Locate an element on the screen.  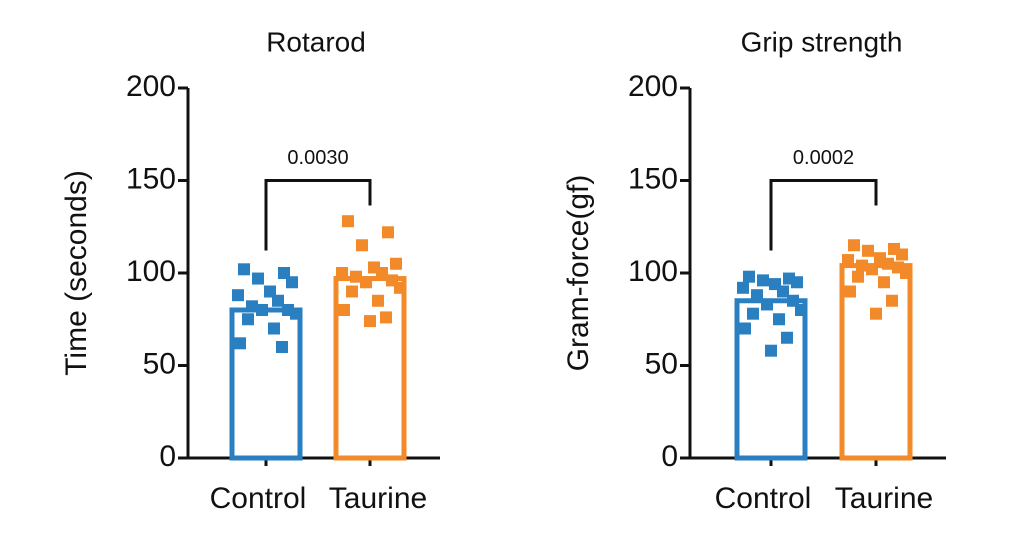
bar is located at coordinates (266, 384).